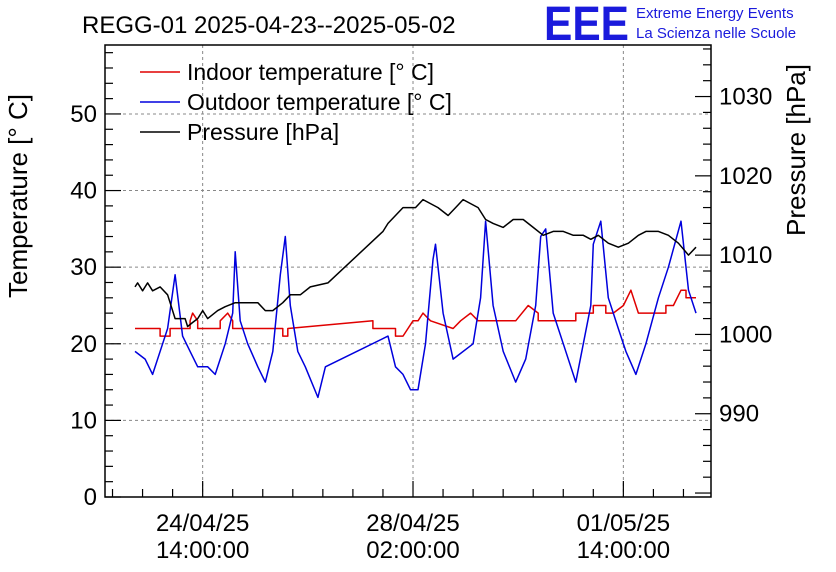 The image size is (836, 572). I want to click on y-tick-label: 30, so click(83, 267).